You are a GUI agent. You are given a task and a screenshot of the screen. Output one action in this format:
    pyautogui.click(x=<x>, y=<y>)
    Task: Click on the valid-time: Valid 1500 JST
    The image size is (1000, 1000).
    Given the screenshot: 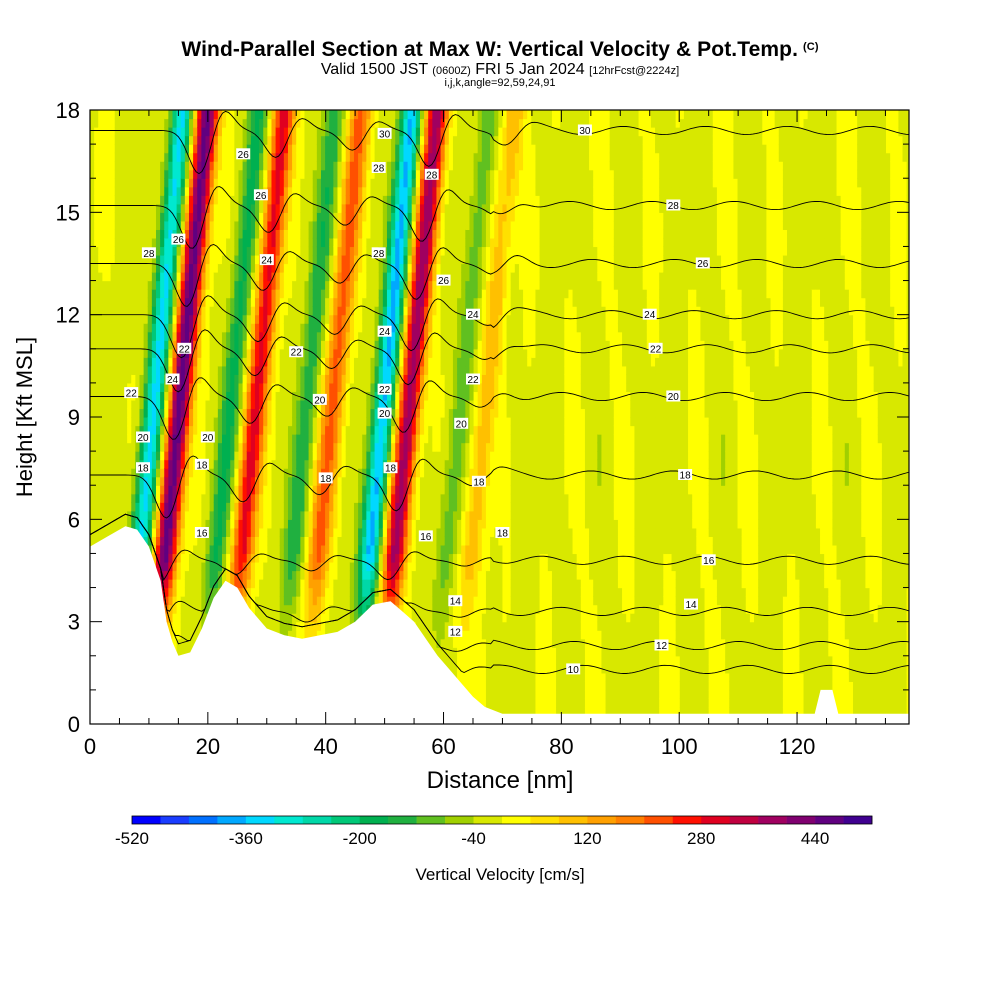 What is the action you would take?
    pyautogui.click(x=374, y=69)
    